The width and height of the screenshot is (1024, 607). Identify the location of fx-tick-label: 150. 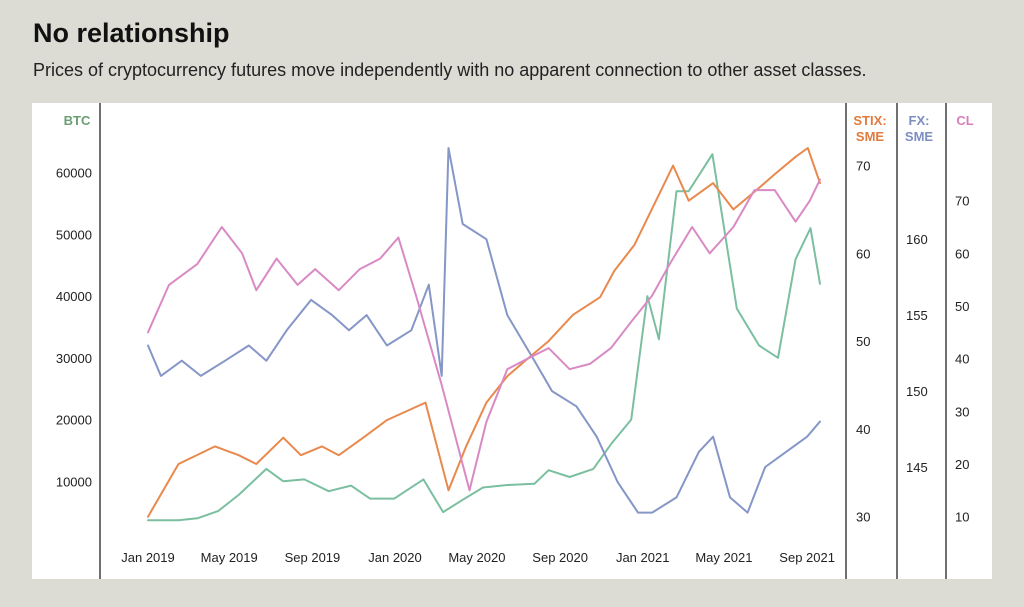
(917, 391).